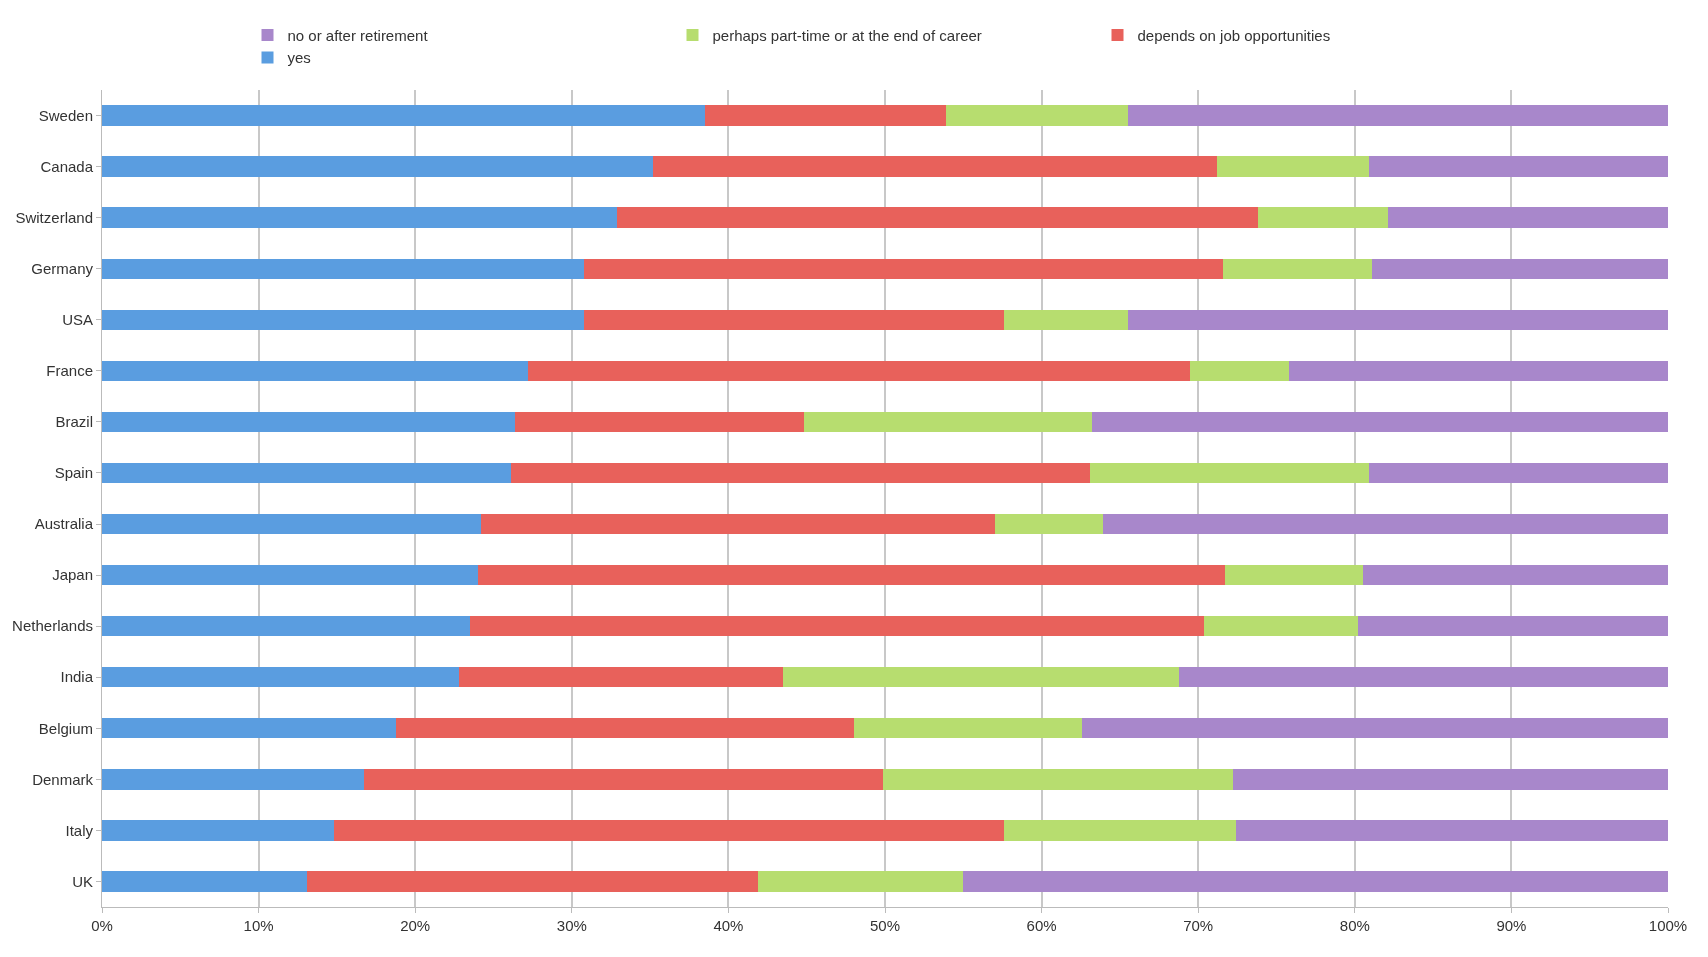 The image size is (1708, 957). What do you see at coordinates (1041, 925) in the screenshot?
I see `x-tick-label: 60%` at bounding box center [1041, 925].